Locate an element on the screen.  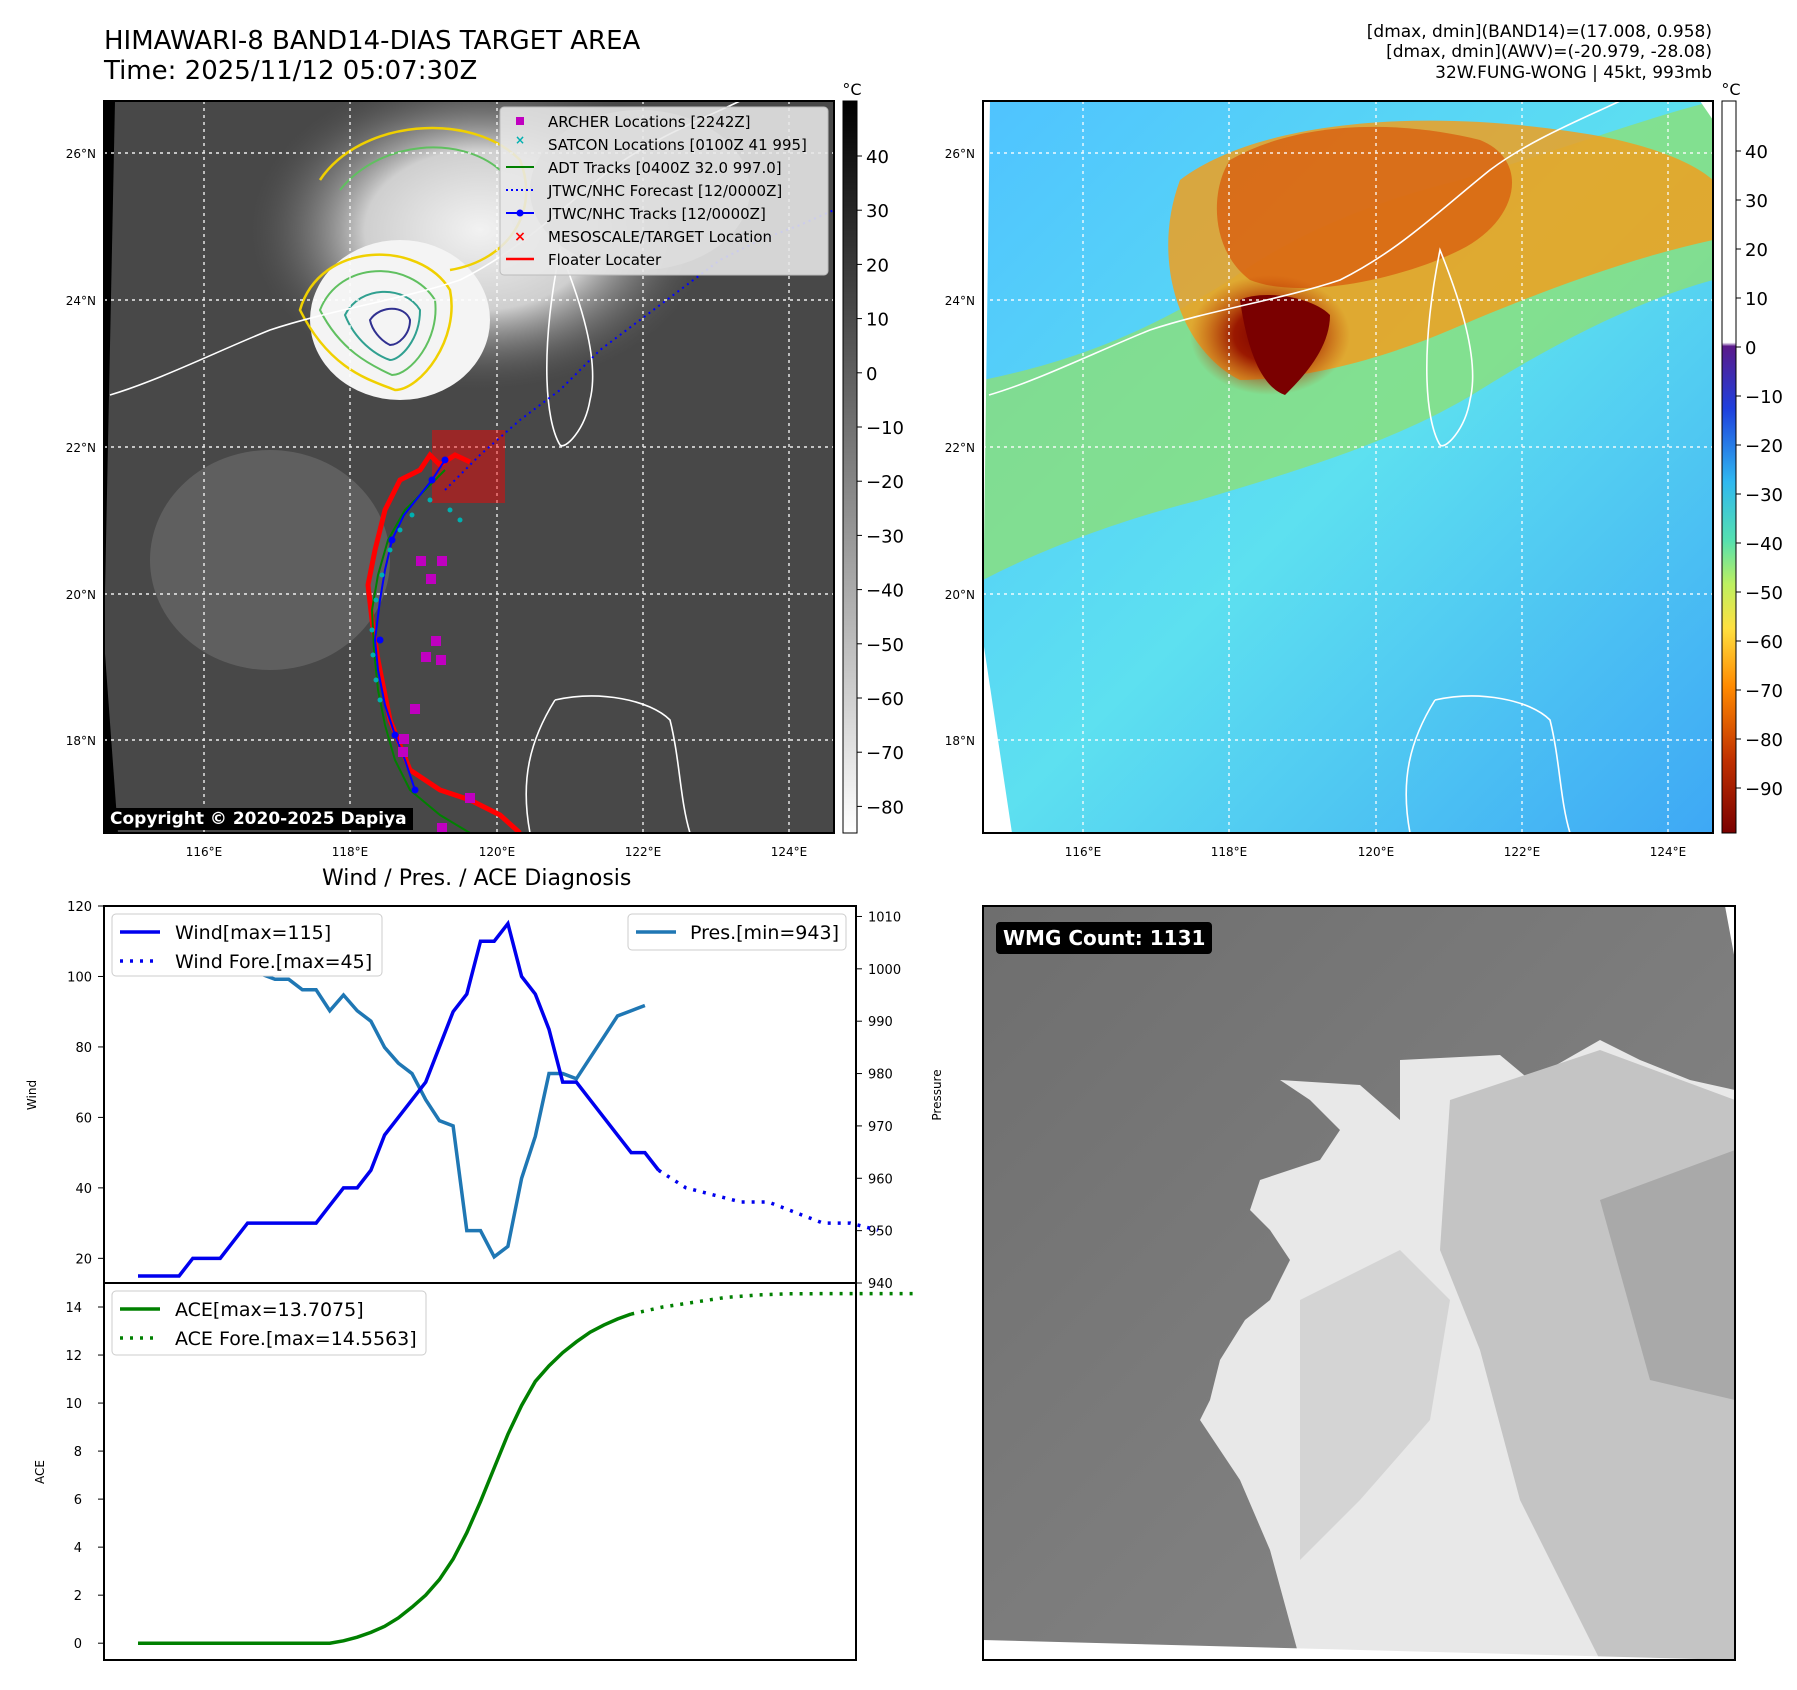
wind-forecast-line is located at coordinates (768, 1200).